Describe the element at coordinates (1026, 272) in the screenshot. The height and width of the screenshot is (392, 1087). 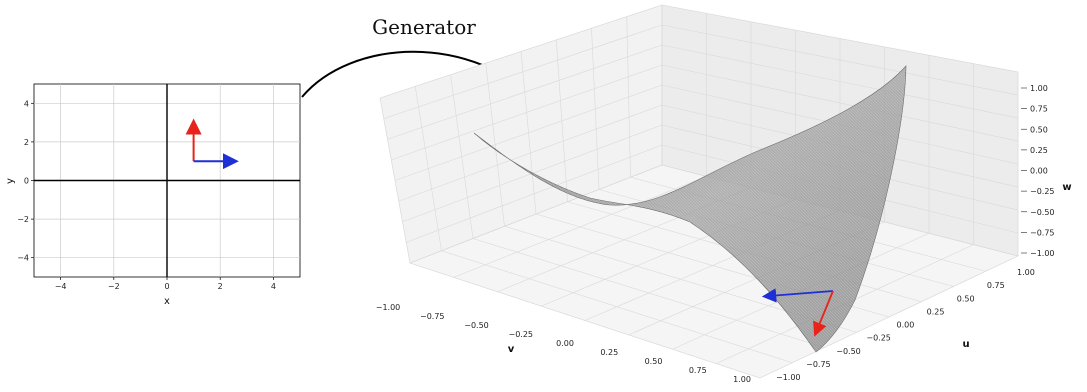
I see `u-tick-label: 1.00` at that location.